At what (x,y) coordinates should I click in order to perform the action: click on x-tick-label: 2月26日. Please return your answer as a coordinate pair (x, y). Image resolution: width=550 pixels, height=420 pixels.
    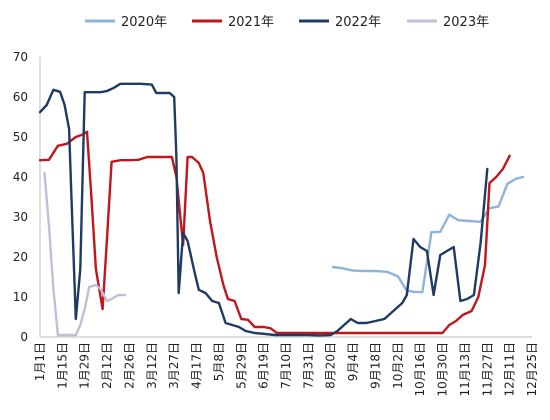
    Looking at the image, I should click on (129, 365).